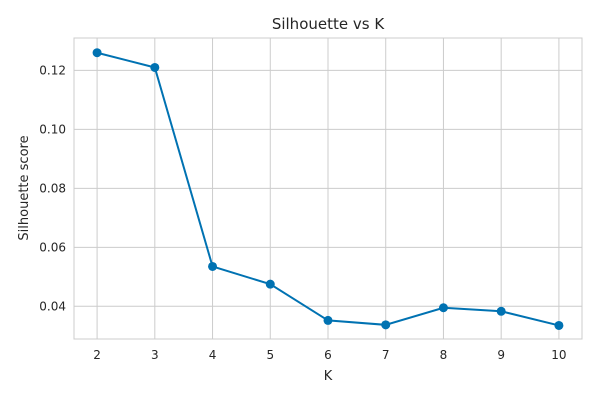 The image size is (600, 400). Describe the element at coordinates (52, 306) in the screenshot. I see `y-tick-label: 0.04` at that location.